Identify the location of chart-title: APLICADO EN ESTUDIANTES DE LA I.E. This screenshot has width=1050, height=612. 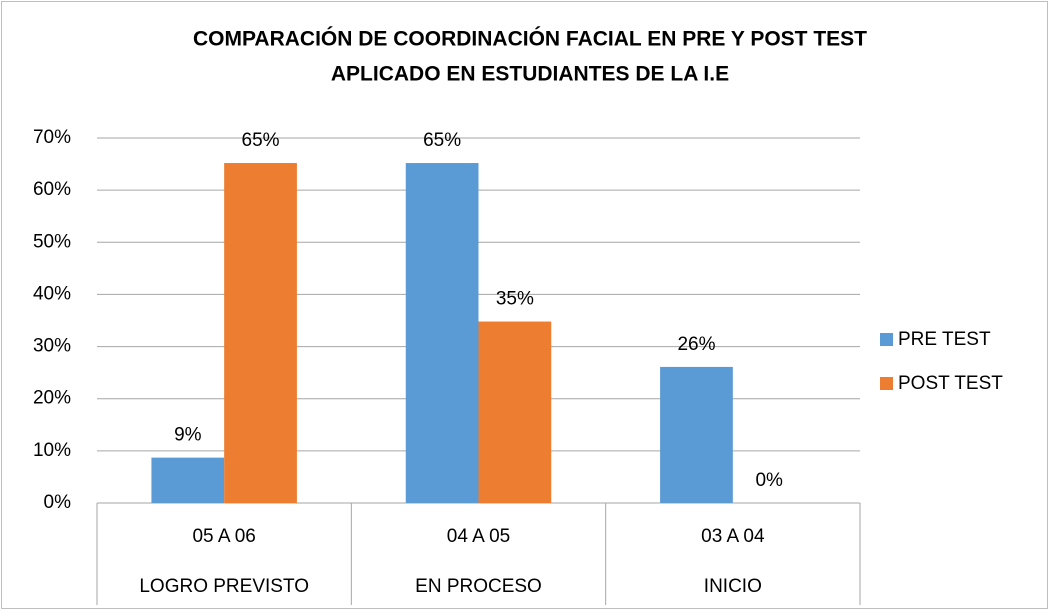
(530, 74).